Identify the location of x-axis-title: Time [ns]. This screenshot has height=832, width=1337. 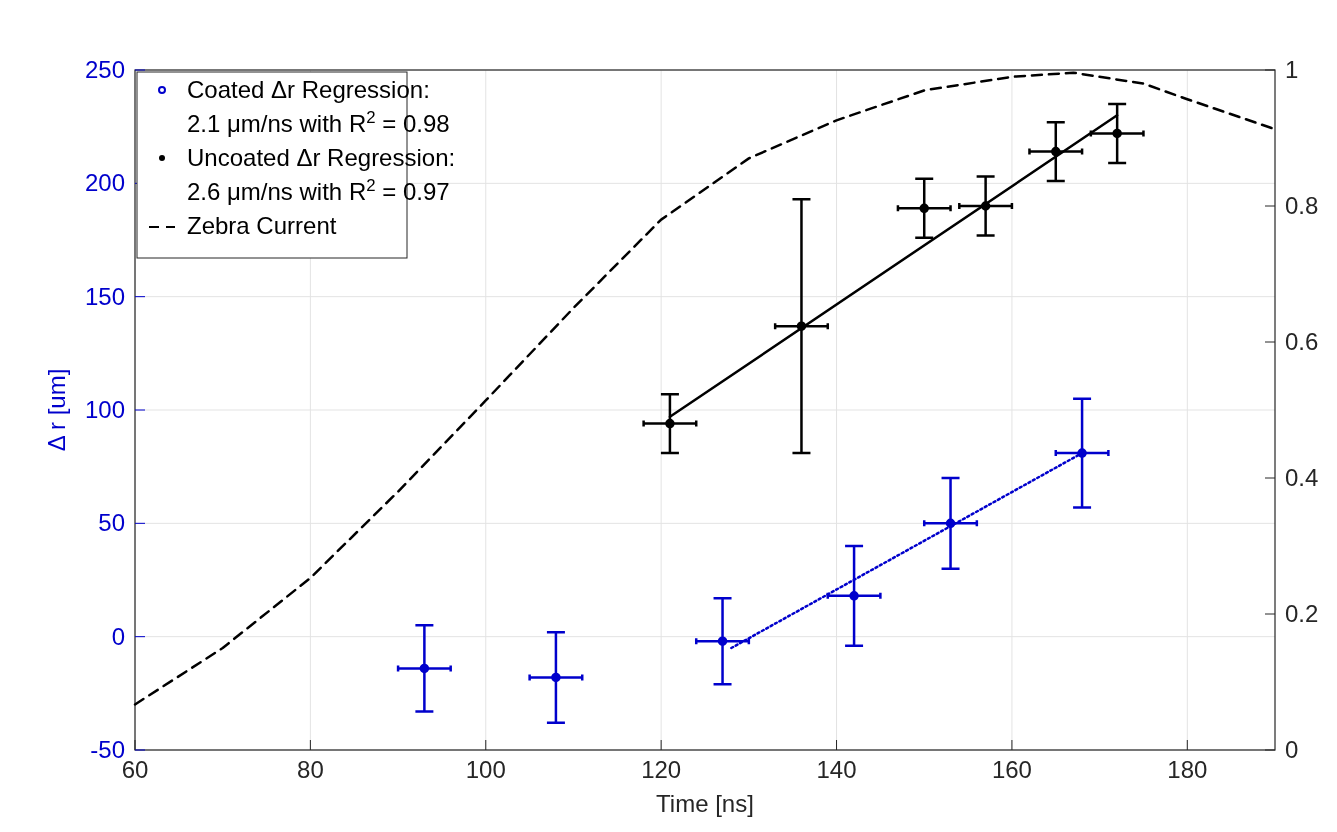
(705, 803).